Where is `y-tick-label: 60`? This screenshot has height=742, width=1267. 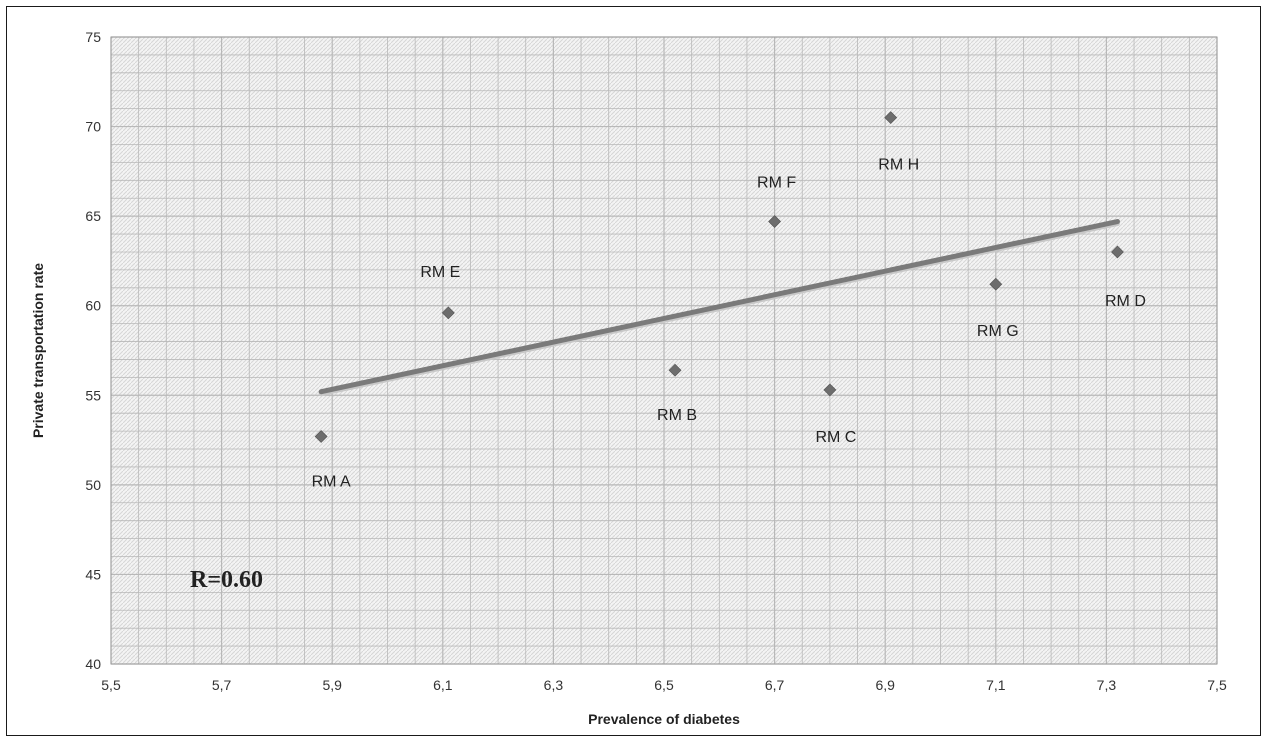
y-tick-label: 60 is located at coordinates (93, 306).